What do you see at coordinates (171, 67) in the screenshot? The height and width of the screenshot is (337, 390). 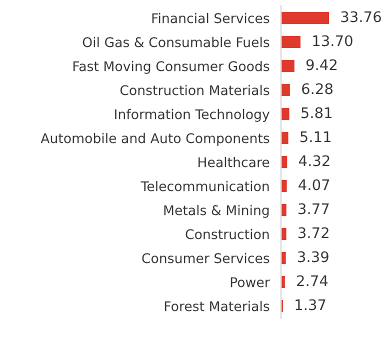 I see `y-tick-label: Fast Moving Consumer Goods` at bounding box center [171, 67].